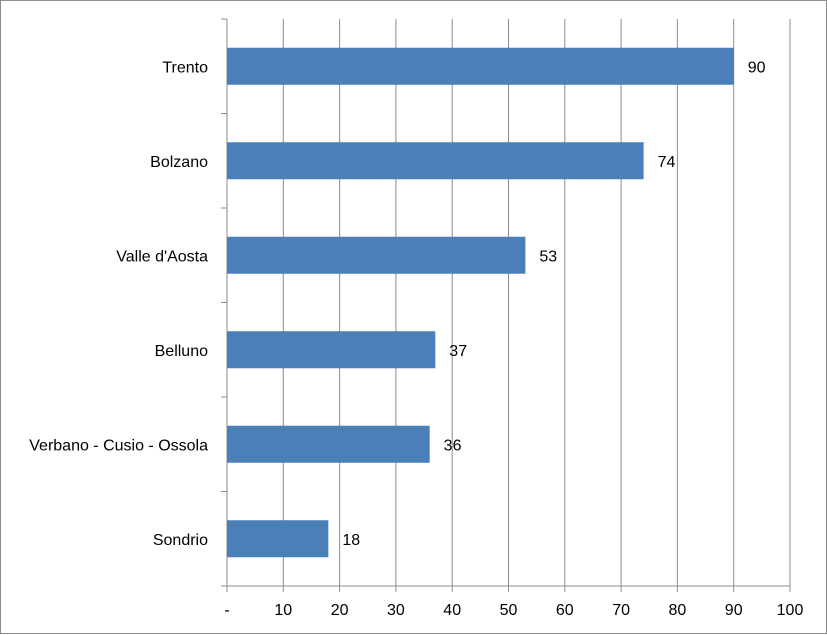  I want to click on x-tick-label: 20, so click(340, 610).